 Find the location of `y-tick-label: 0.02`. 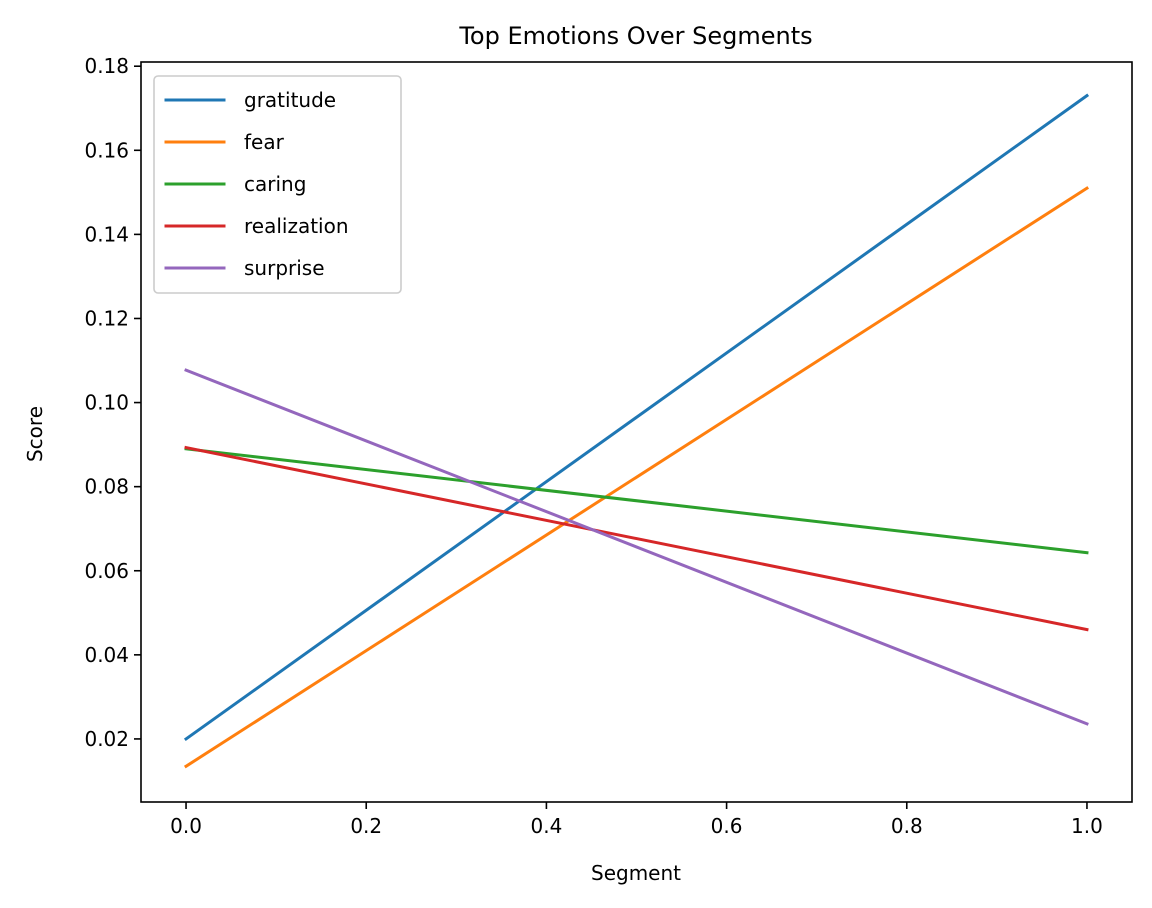

y-tick-label: 0.02 is located at coordinates (106, 739).